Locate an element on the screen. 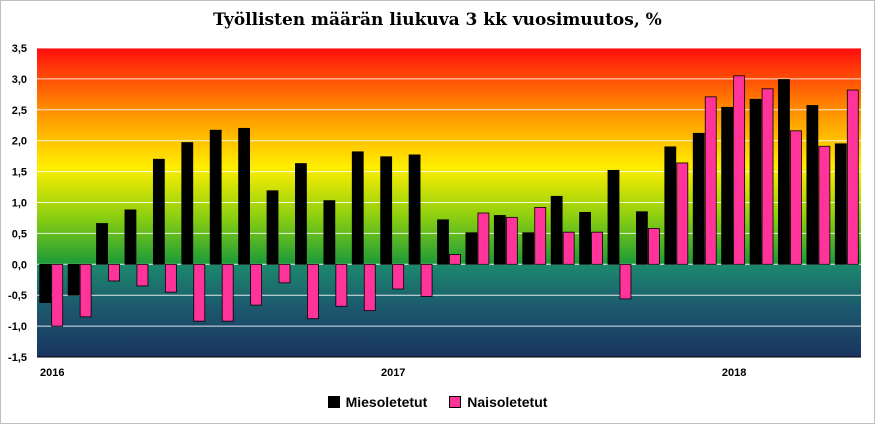  y-tick-label: 1,5 is located at coordinates (19, 173).